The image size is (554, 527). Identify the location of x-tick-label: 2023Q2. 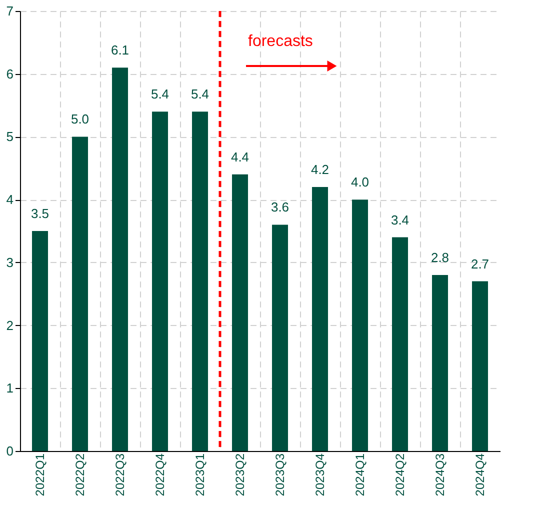
(240, 474).